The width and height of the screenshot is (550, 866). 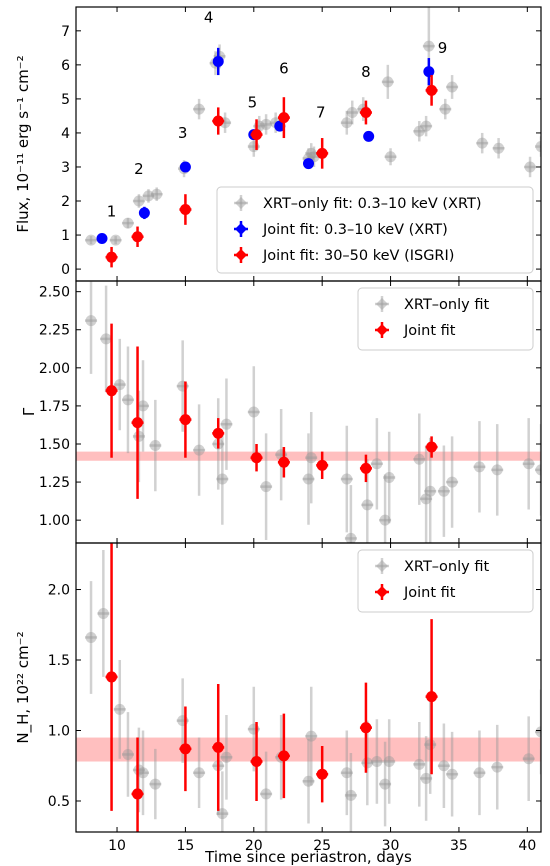 I want to click on y-tick-label: 3, so click(x=65, y=168).